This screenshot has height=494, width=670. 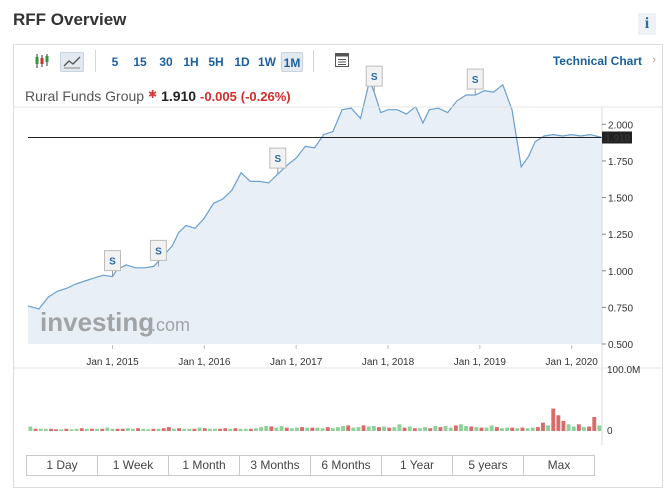 I want to click on current-price-label: 1.910, so click(x=617, y=139).